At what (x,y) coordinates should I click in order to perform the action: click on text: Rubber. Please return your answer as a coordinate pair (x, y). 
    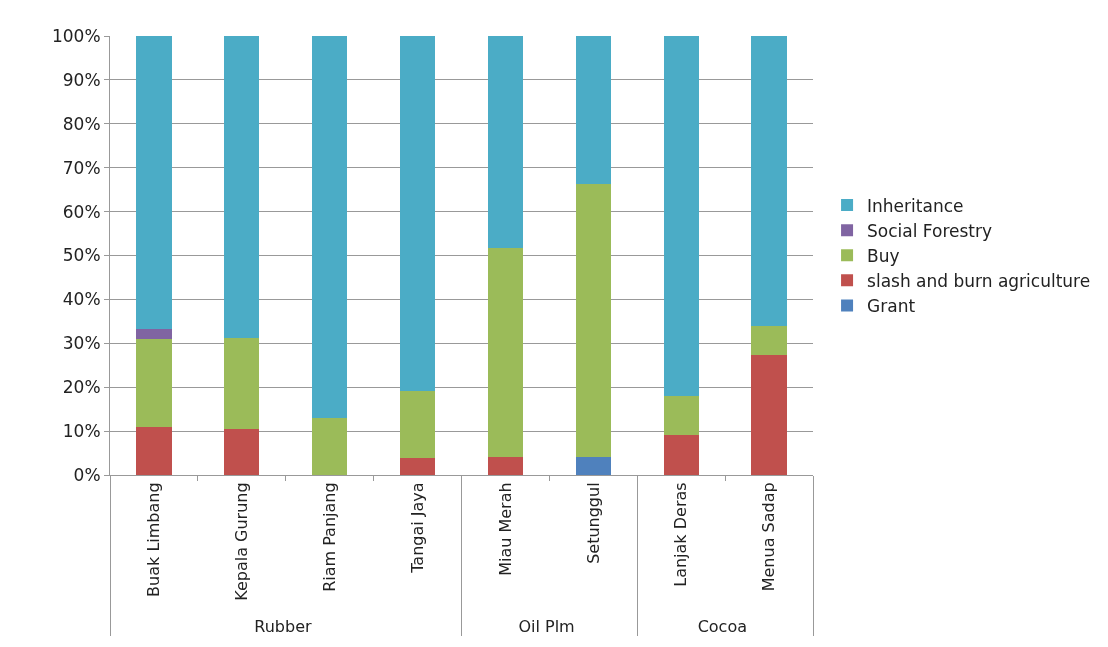
    Looking at the image, I should click on (283, 626).